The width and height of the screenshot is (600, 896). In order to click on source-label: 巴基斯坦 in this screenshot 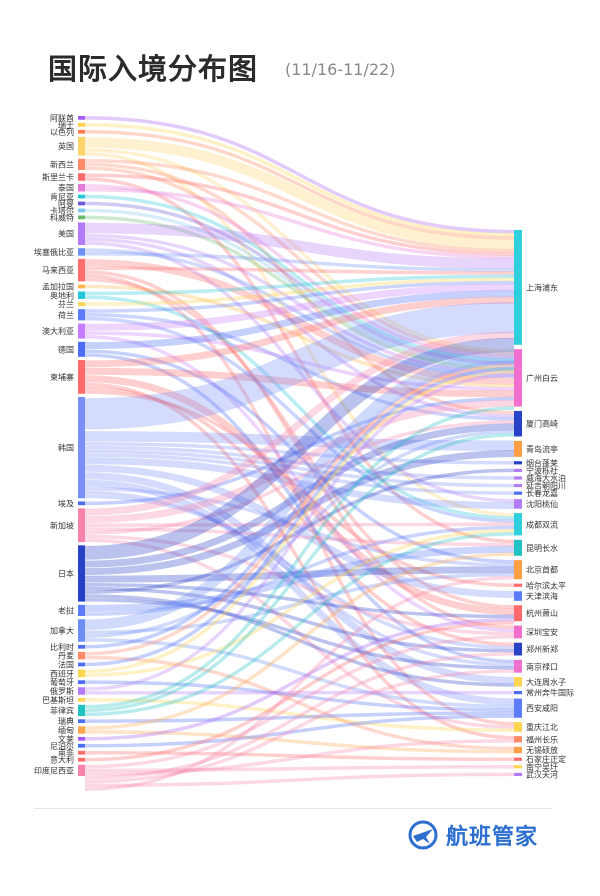, I will do `click(58, 700)`.